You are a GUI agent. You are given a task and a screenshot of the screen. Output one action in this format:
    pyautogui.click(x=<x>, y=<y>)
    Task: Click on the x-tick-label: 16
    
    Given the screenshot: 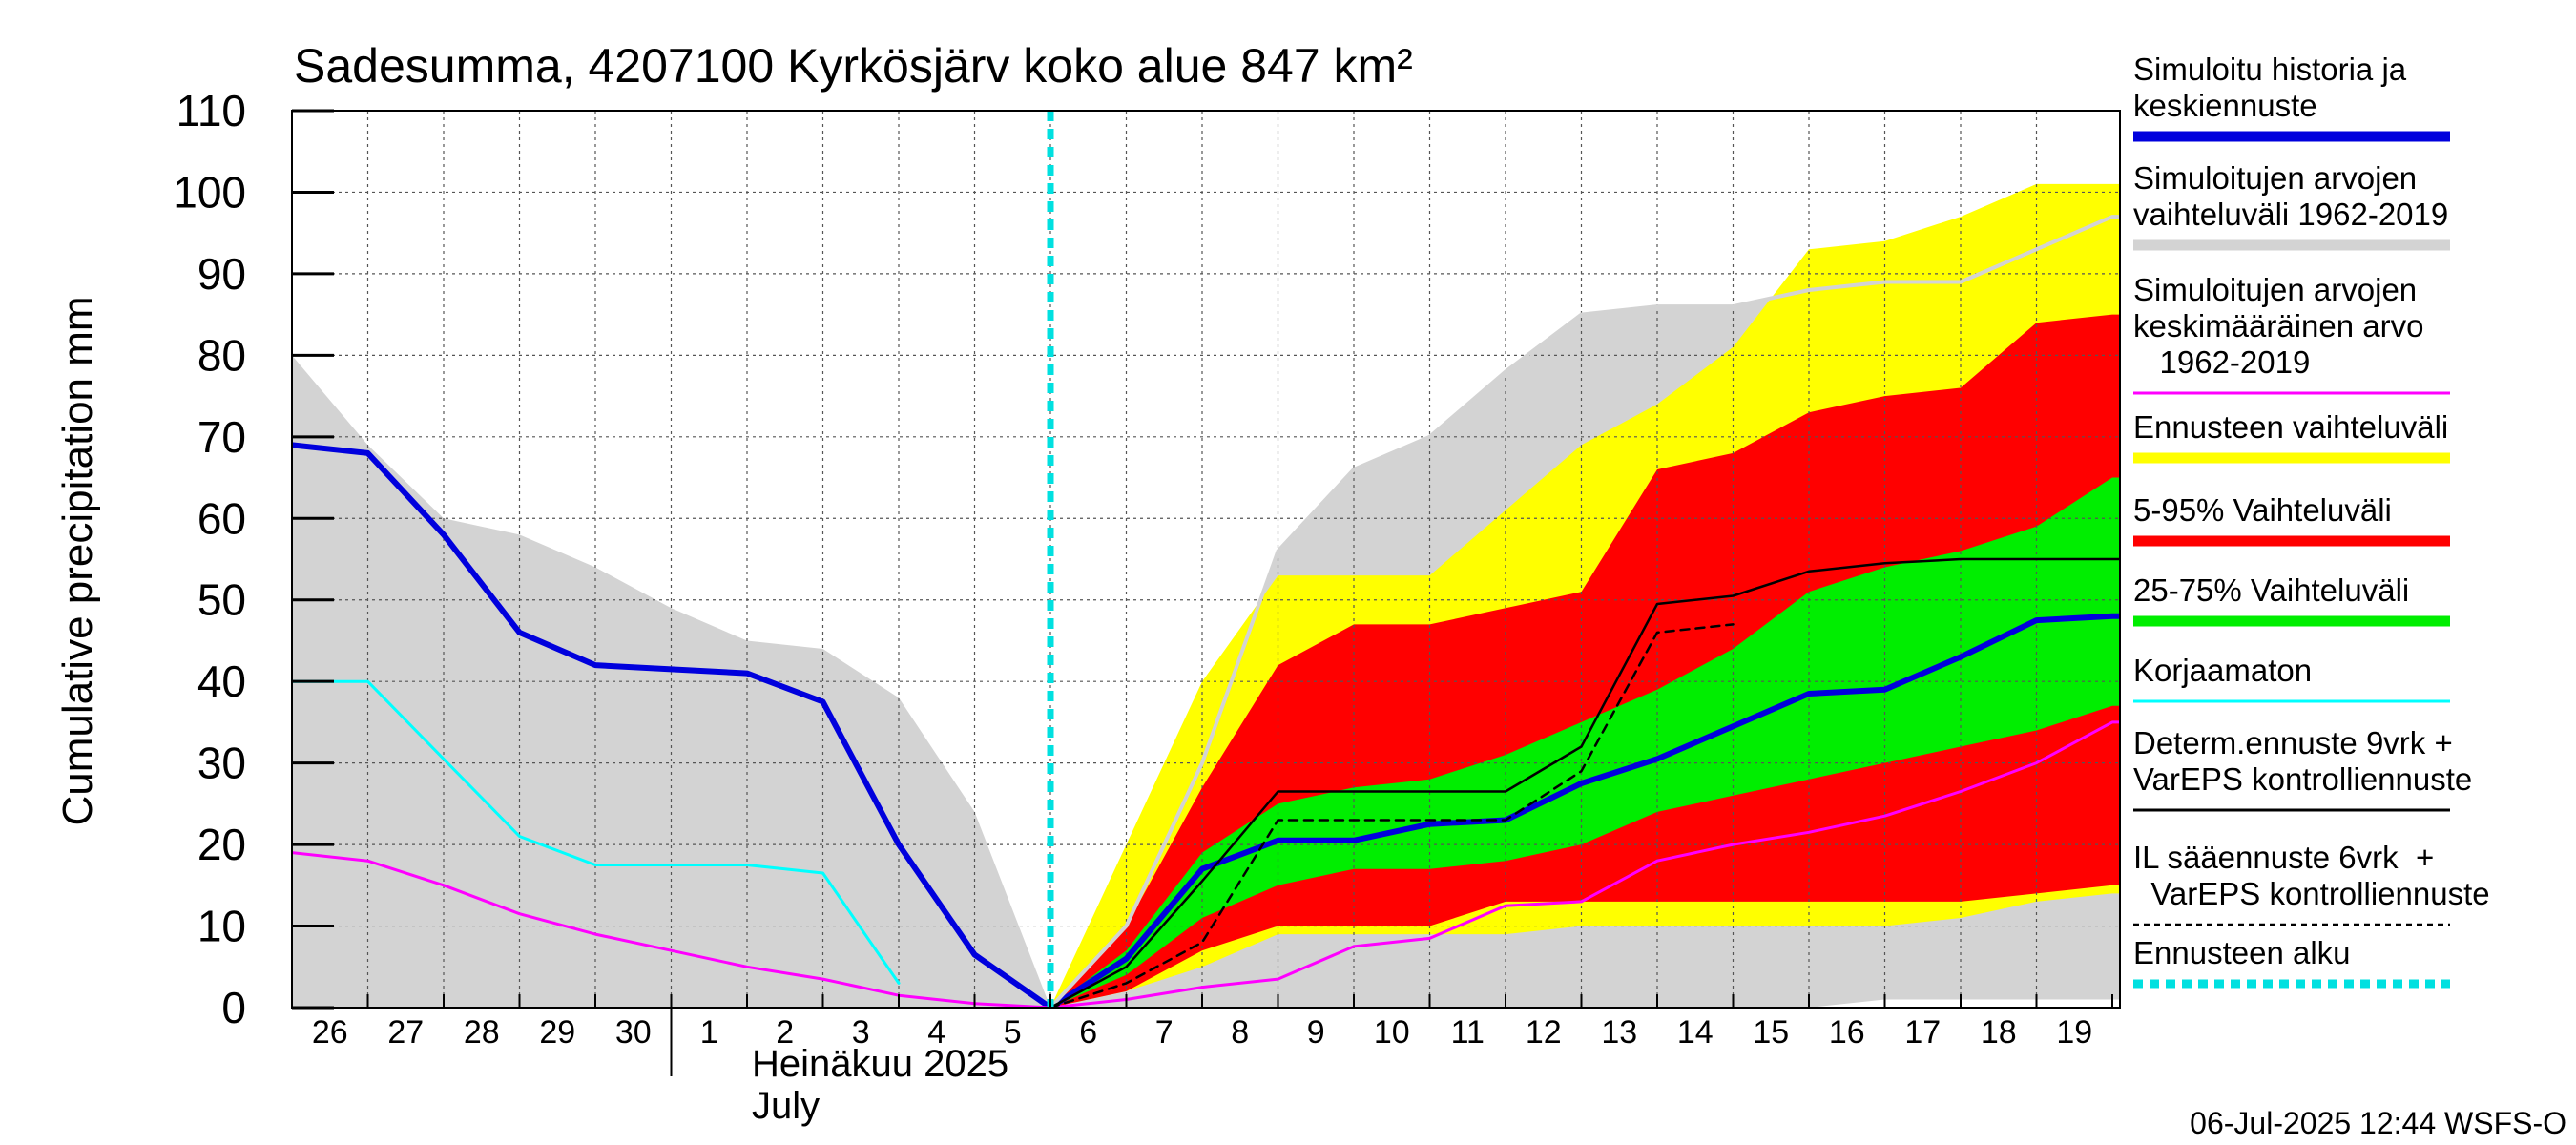 What is the action you would take?
    pyautogui.click(x=1847, y=1032)
    